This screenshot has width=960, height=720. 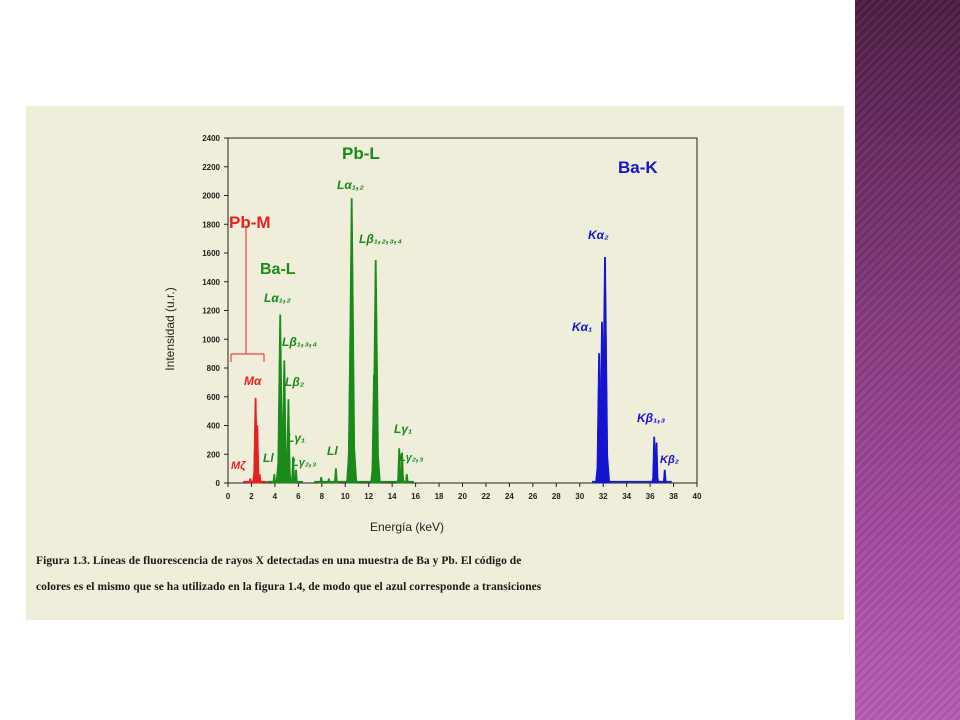 What do you see at coordinates (251, 496) in the screenshot?
I see `x-tick-label: 2` at bounding box center [251, 496].